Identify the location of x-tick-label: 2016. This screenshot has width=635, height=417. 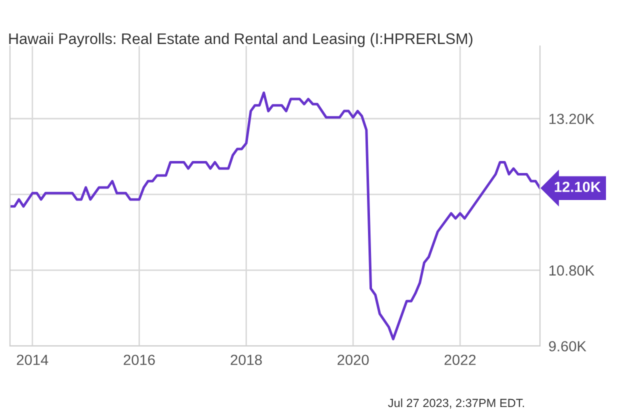
(139, 360).